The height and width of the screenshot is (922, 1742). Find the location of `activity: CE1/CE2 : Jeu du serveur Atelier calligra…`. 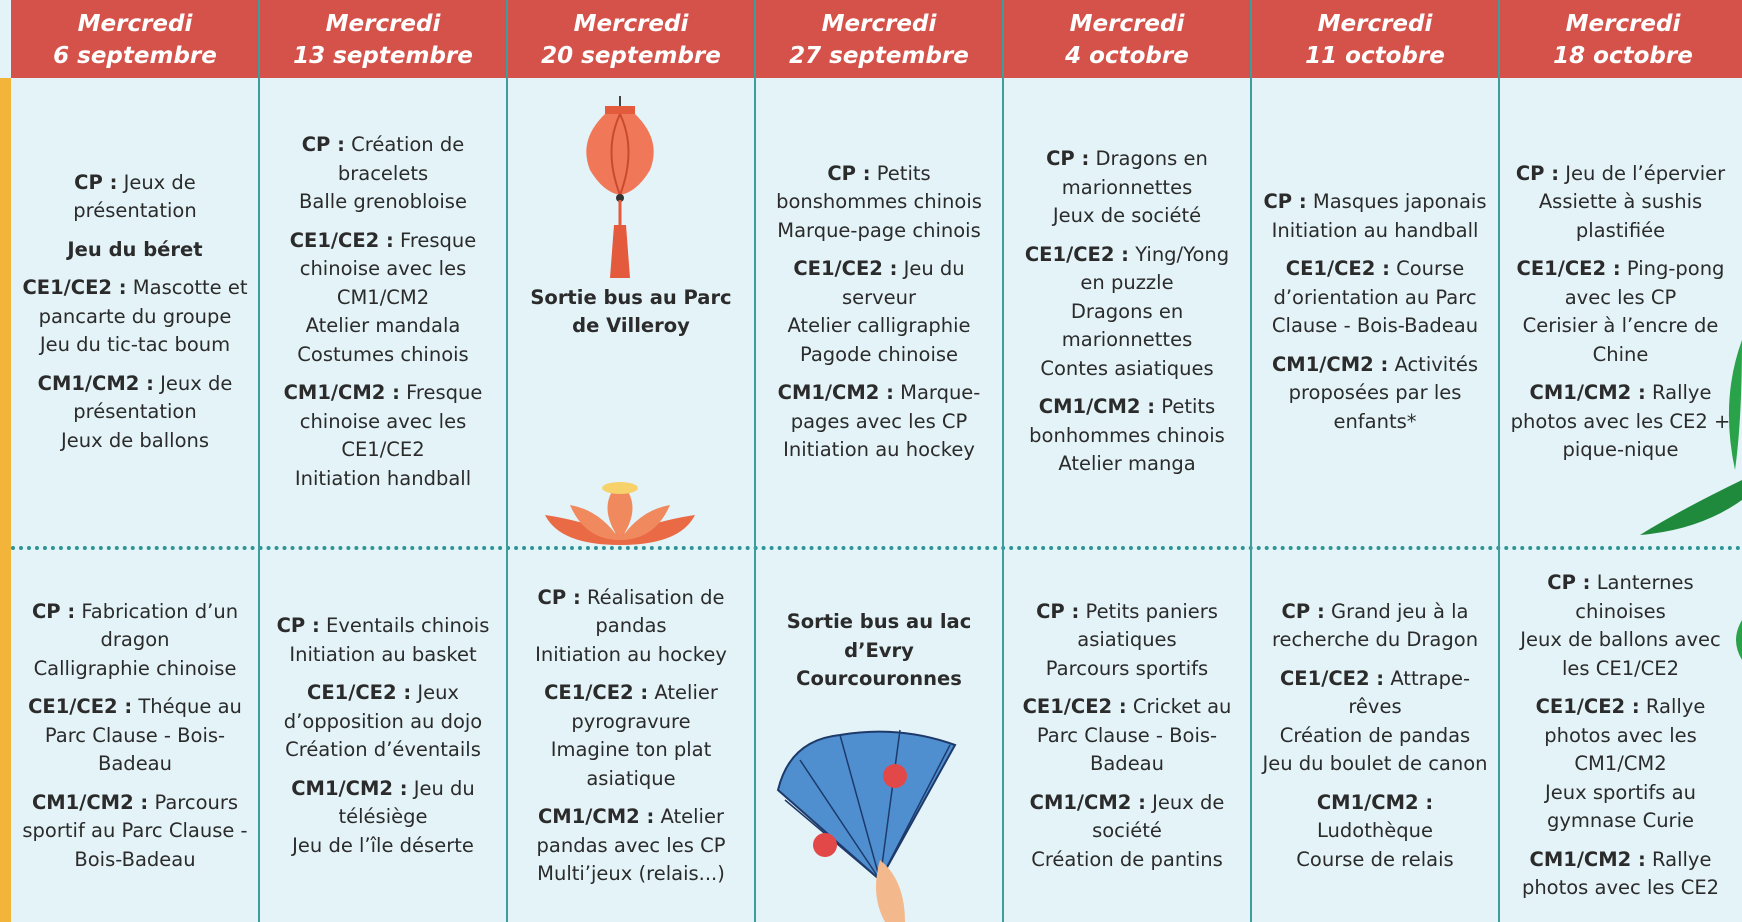

activity: CE1/CE2 : Jeu du serveur Atelier calligra… is located at coordinates (879, 312).